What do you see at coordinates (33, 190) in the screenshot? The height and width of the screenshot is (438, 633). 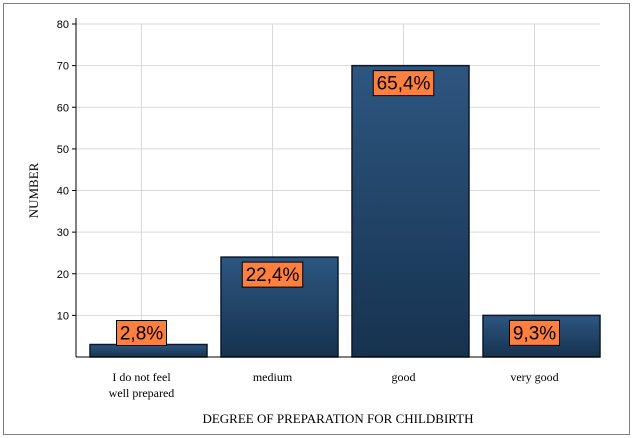 I see `y-axis-title: NUMBER` at bounding box center [33, 190].